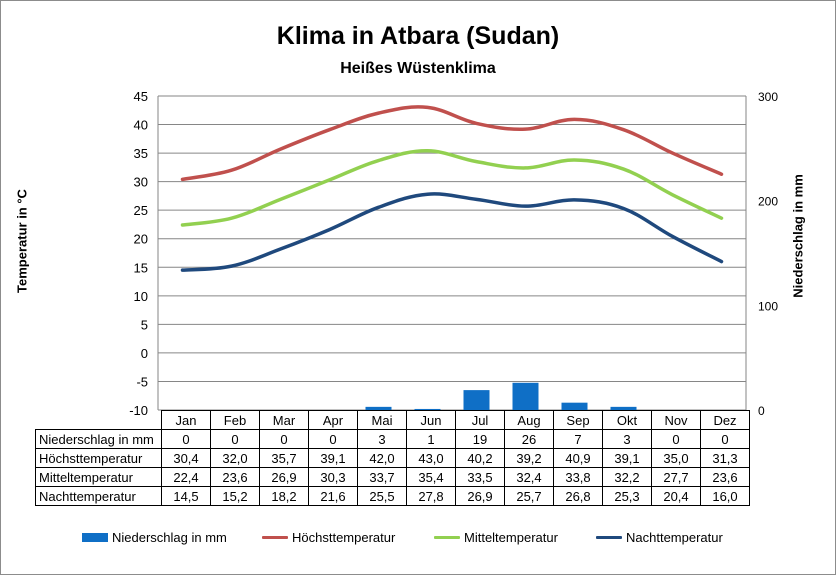 The image size is (836, 575). I want to click on table-cell: 33,8, so click(578, 477).